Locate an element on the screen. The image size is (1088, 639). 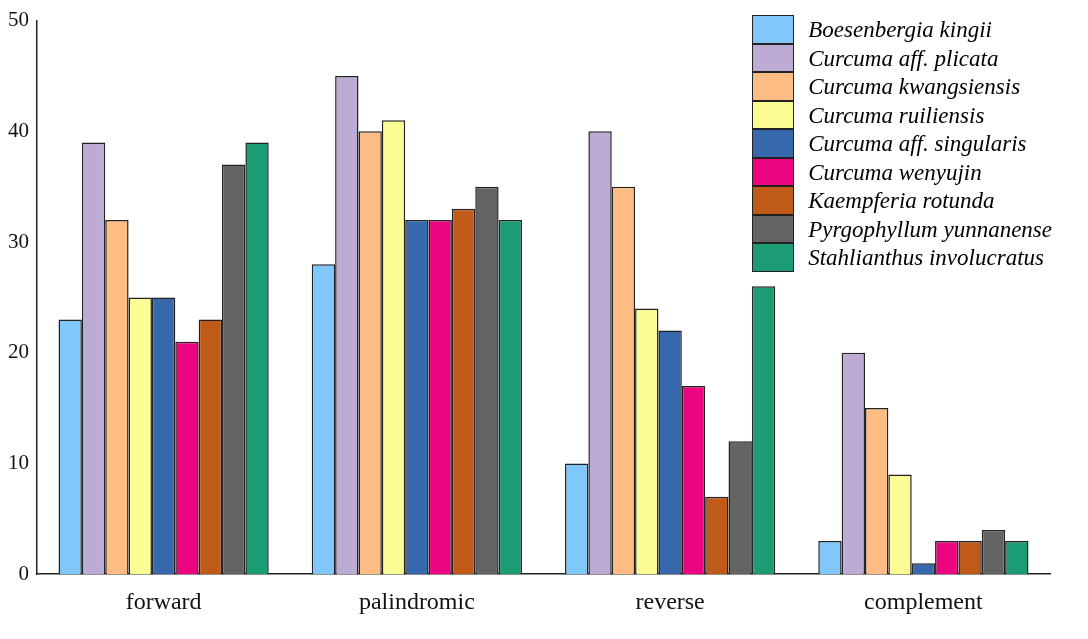
y-tick-label: 40 is located at coordinates (18, 129).